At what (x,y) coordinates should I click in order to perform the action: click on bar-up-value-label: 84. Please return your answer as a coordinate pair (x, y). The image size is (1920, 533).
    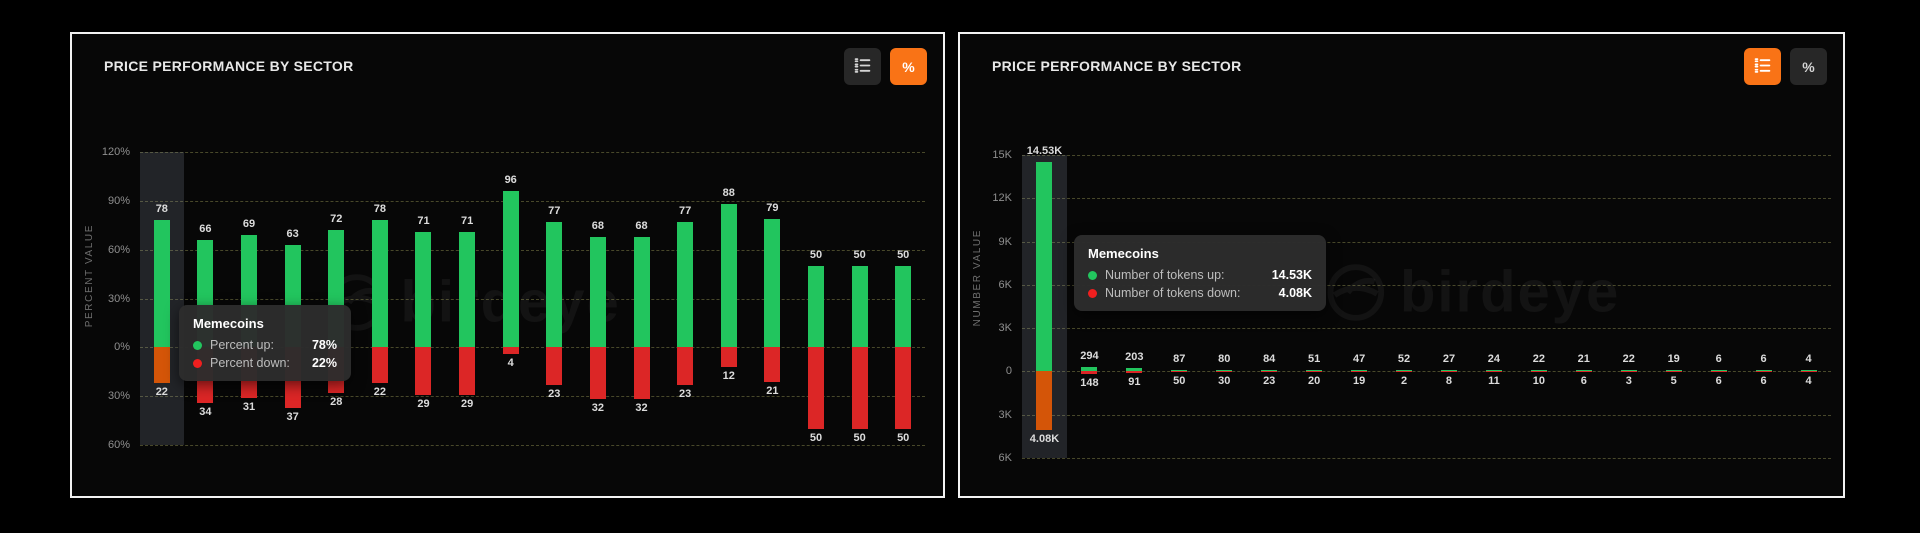
    Looking at the image, I should click on (1269, 359).